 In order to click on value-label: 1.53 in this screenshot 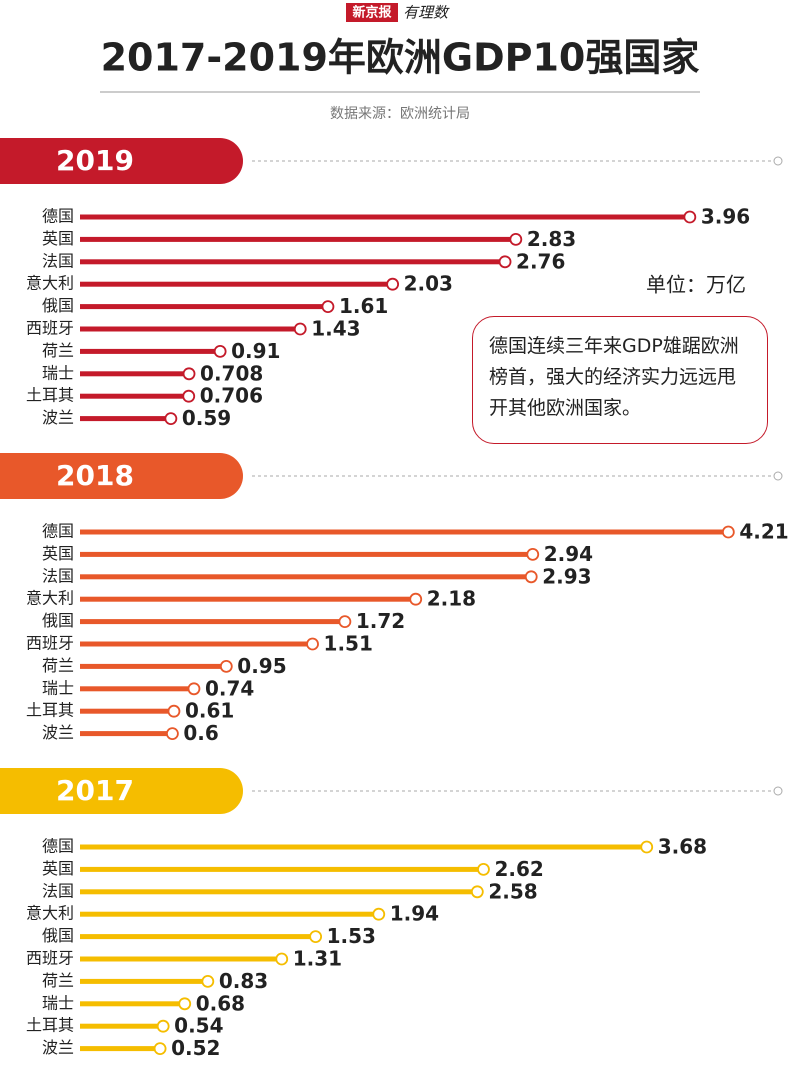, I will do `click(351, 936)`.